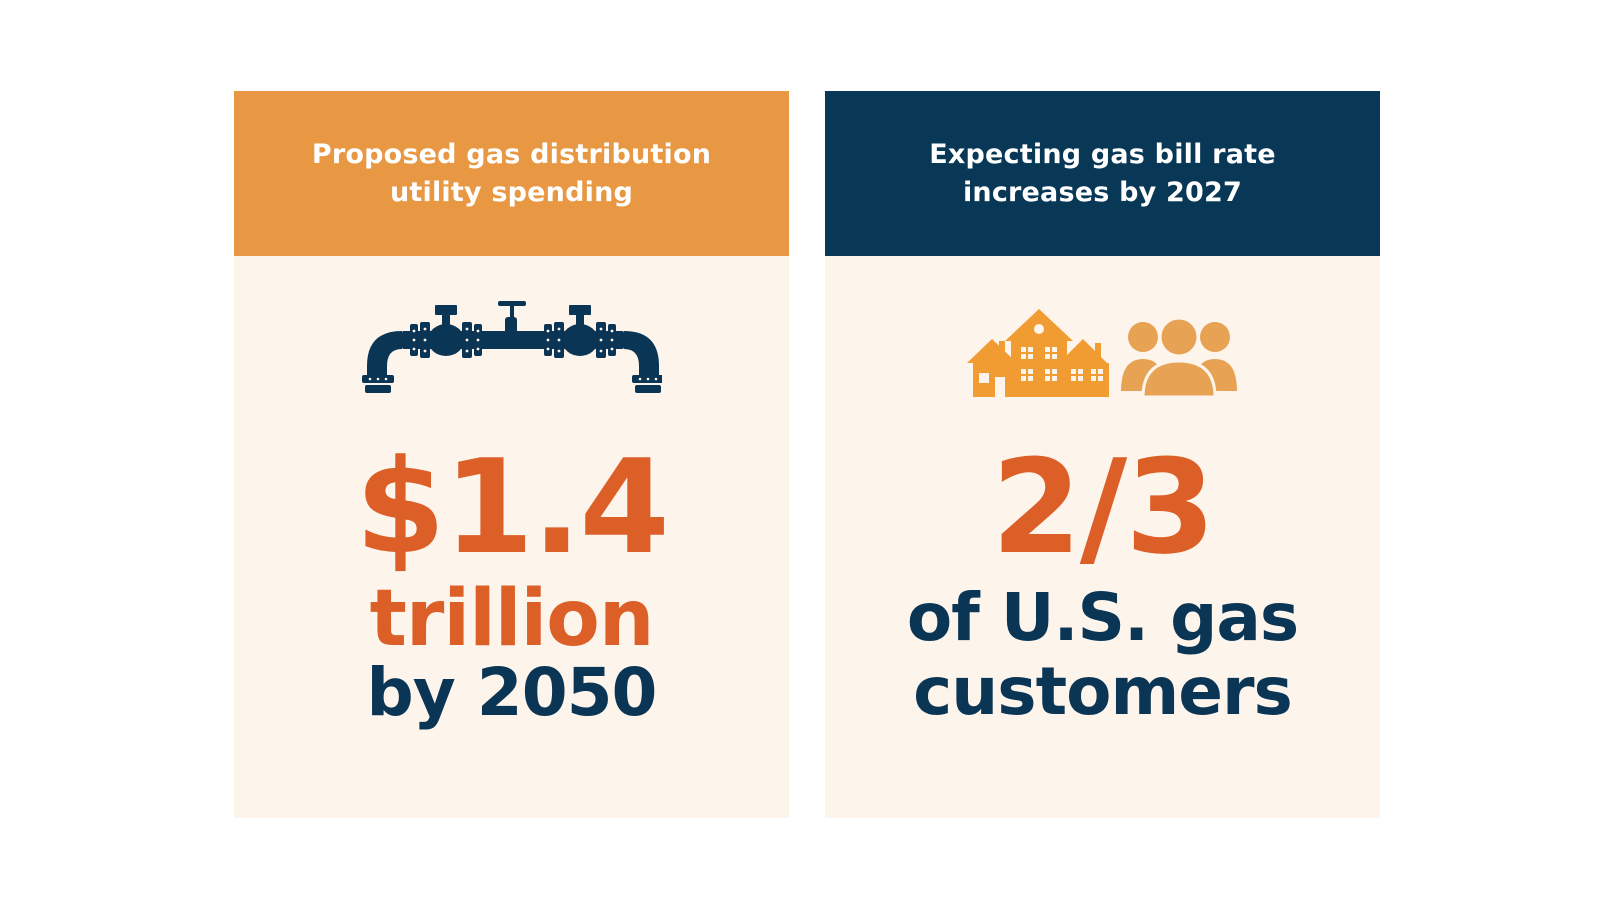  I want to click on houses-icon, so click(1038, 353).